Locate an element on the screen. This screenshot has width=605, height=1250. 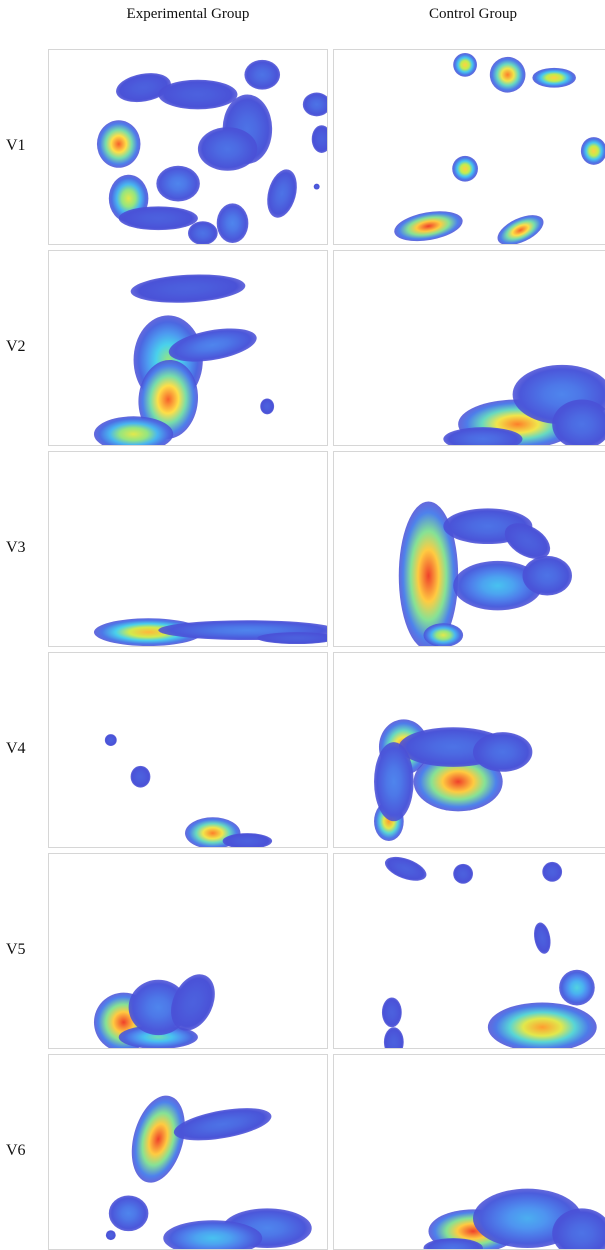
col-header-experimental: Experimental Group is located at coordinates (188, 14).